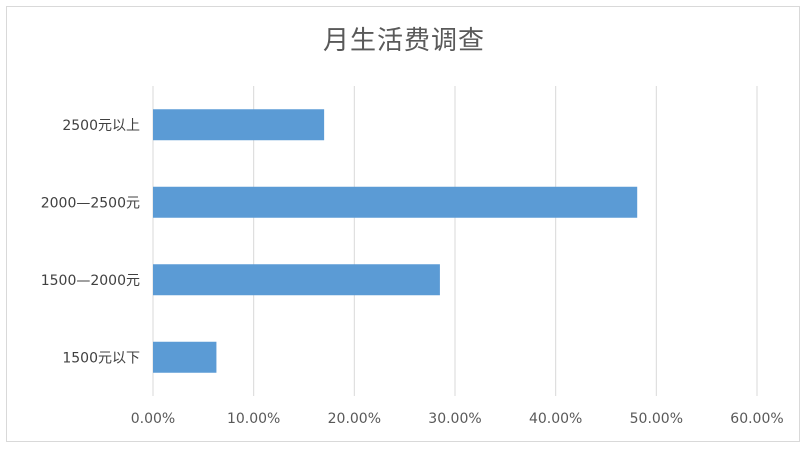 Image resolution: width=808 pixels, height=456 pixels. Describe the element at coordinates (403, 41) in the screenshot. I see `chart-title: 月生活费调查` at that location.